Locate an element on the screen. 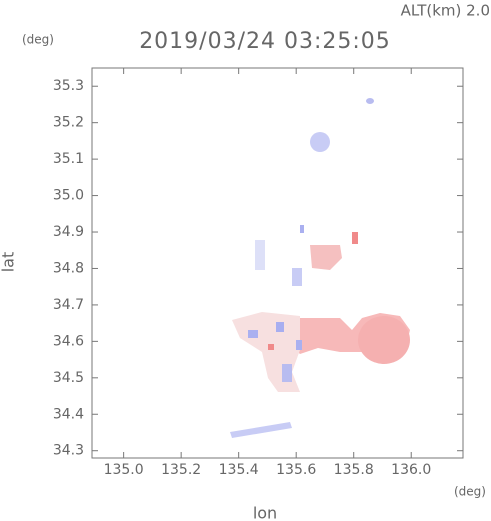  y-tick-label: 34.9 is located at coordinates (68, 232).